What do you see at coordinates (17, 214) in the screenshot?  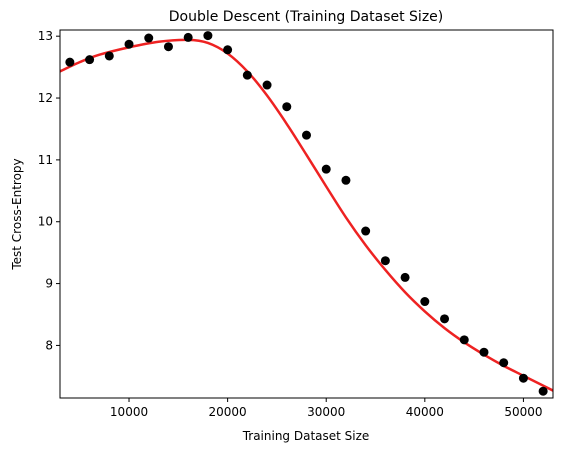 I see `y-axis-label: Test Cross-Entropy` at bounding box center [17, 214].